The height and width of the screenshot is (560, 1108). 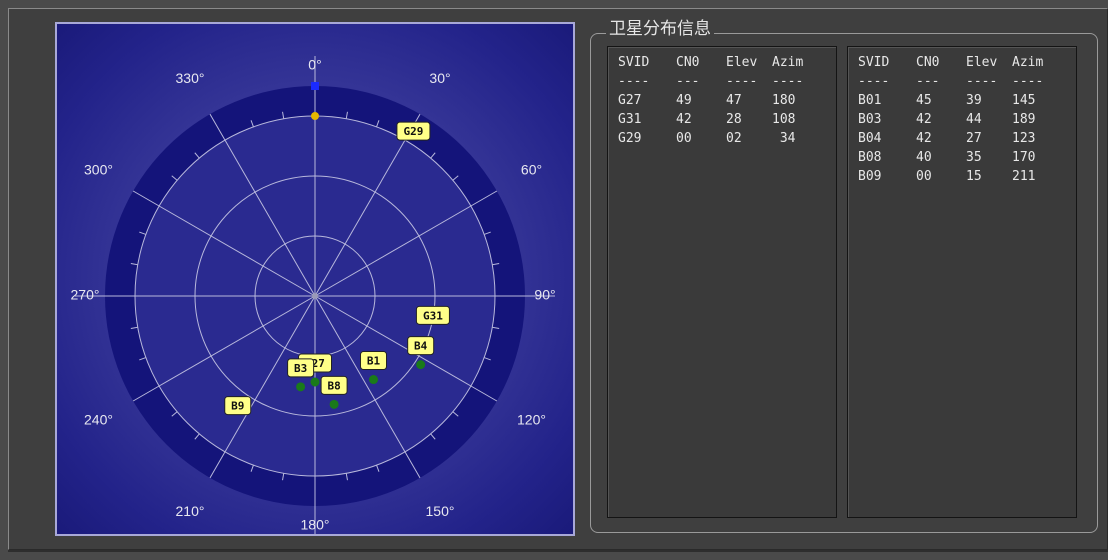 I want to click on table-cell: G31, so click(x=630, y=119).